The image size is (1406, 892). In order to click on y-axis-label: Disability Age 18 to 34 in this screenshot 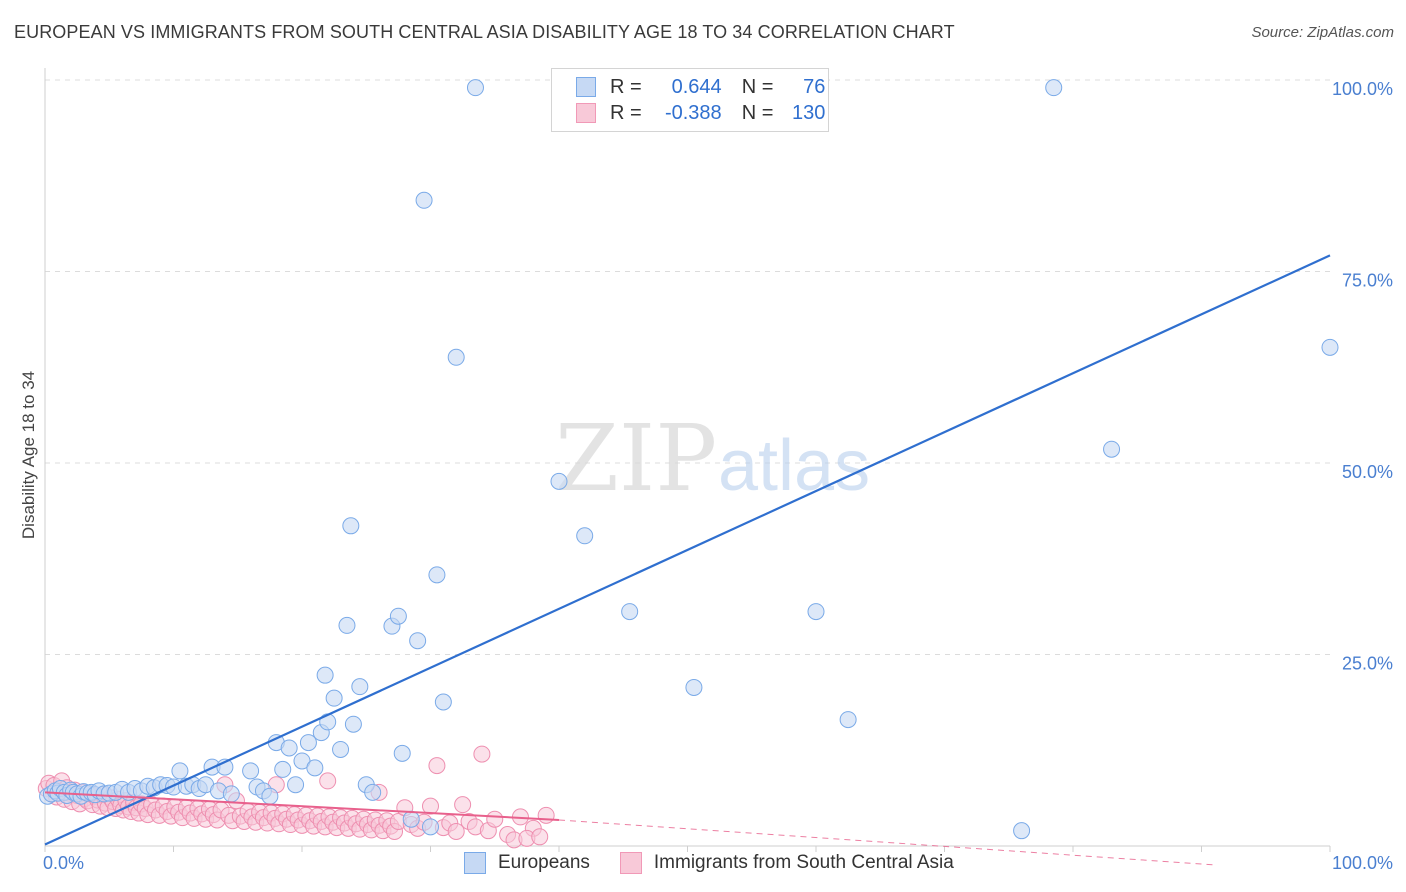, I will do `click(28, 455)`.